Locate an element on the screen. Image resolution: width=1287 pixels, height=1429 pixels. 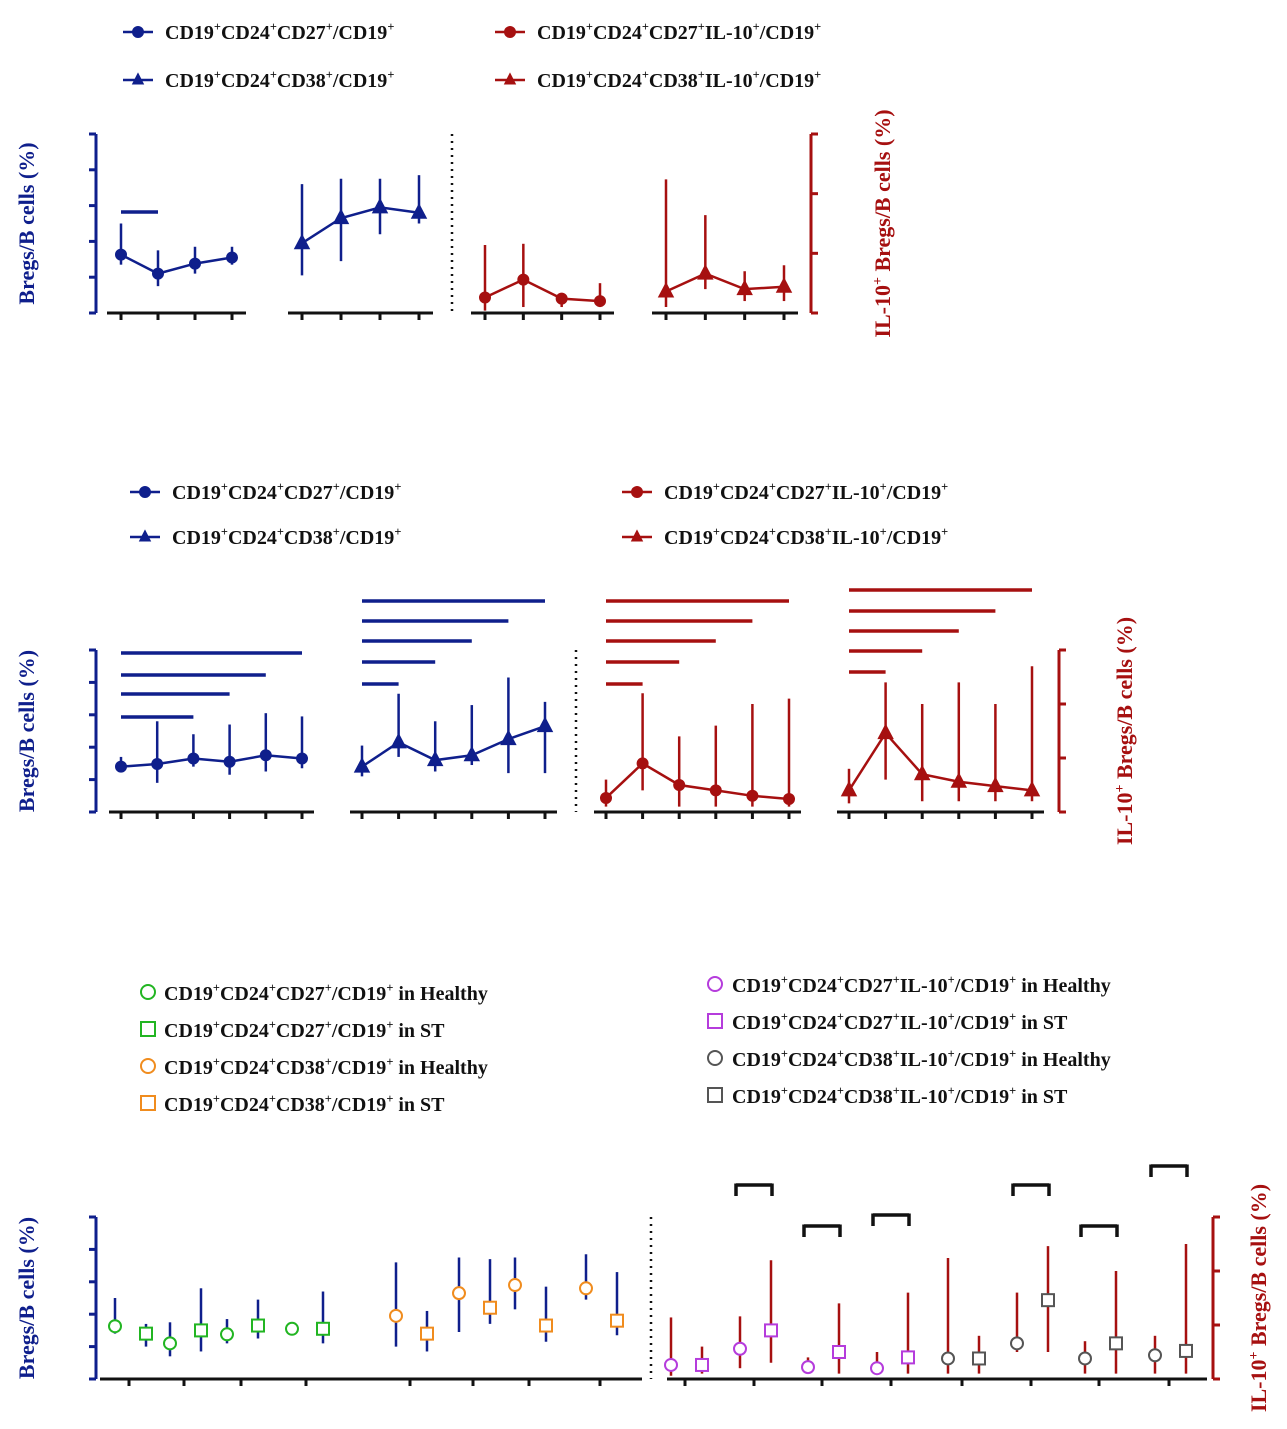
left-y-axis-label: Bregs/B cells (%) is located at coordinates (26, 1298).